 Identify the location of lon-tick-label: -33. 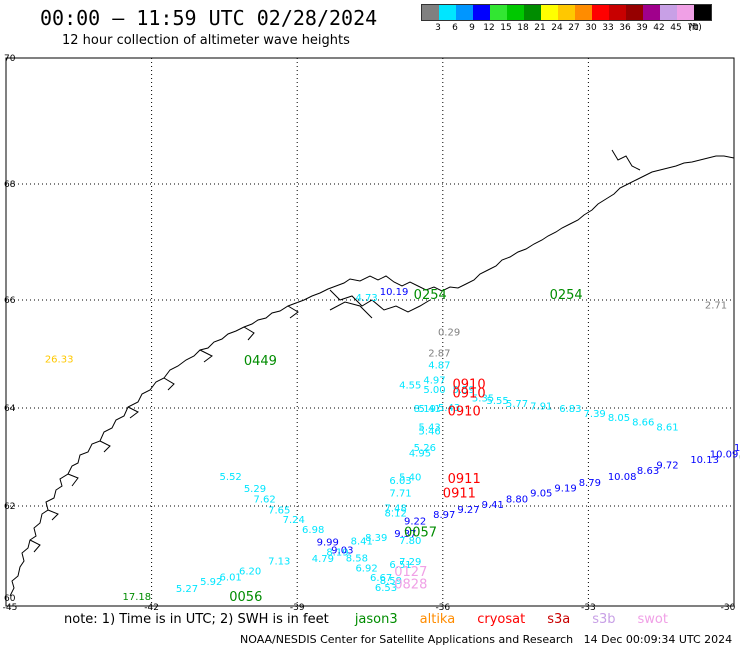
(588, 608).